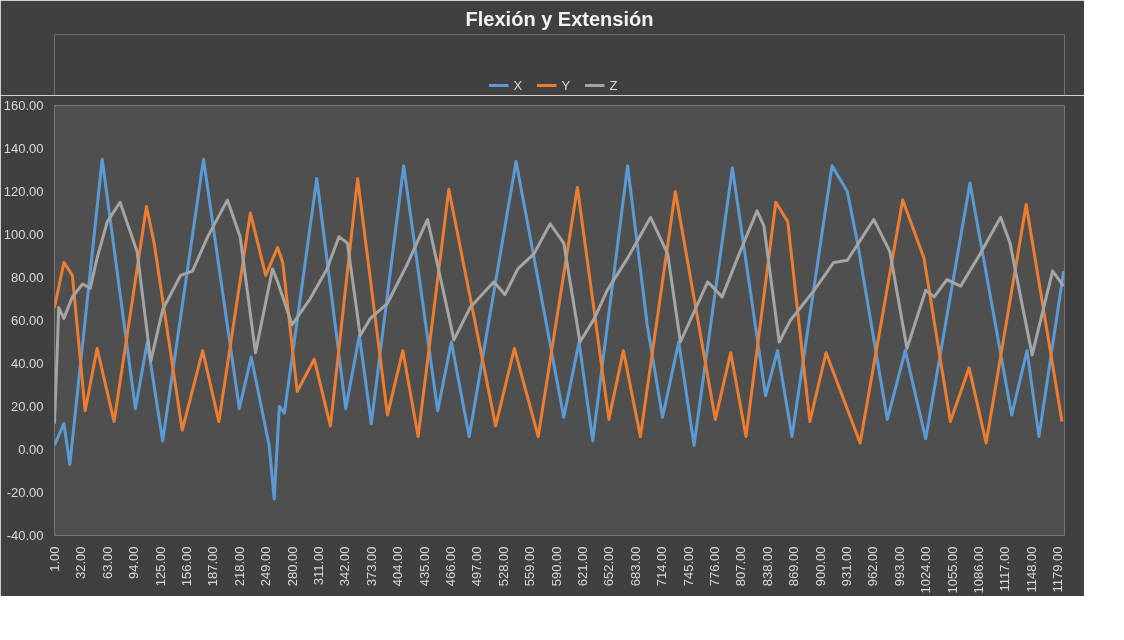 The image size is (1124, 640). Describe the element at coordinates (23, 191) in the screenshot. I see `y-tick-label: 120.00` at that location.